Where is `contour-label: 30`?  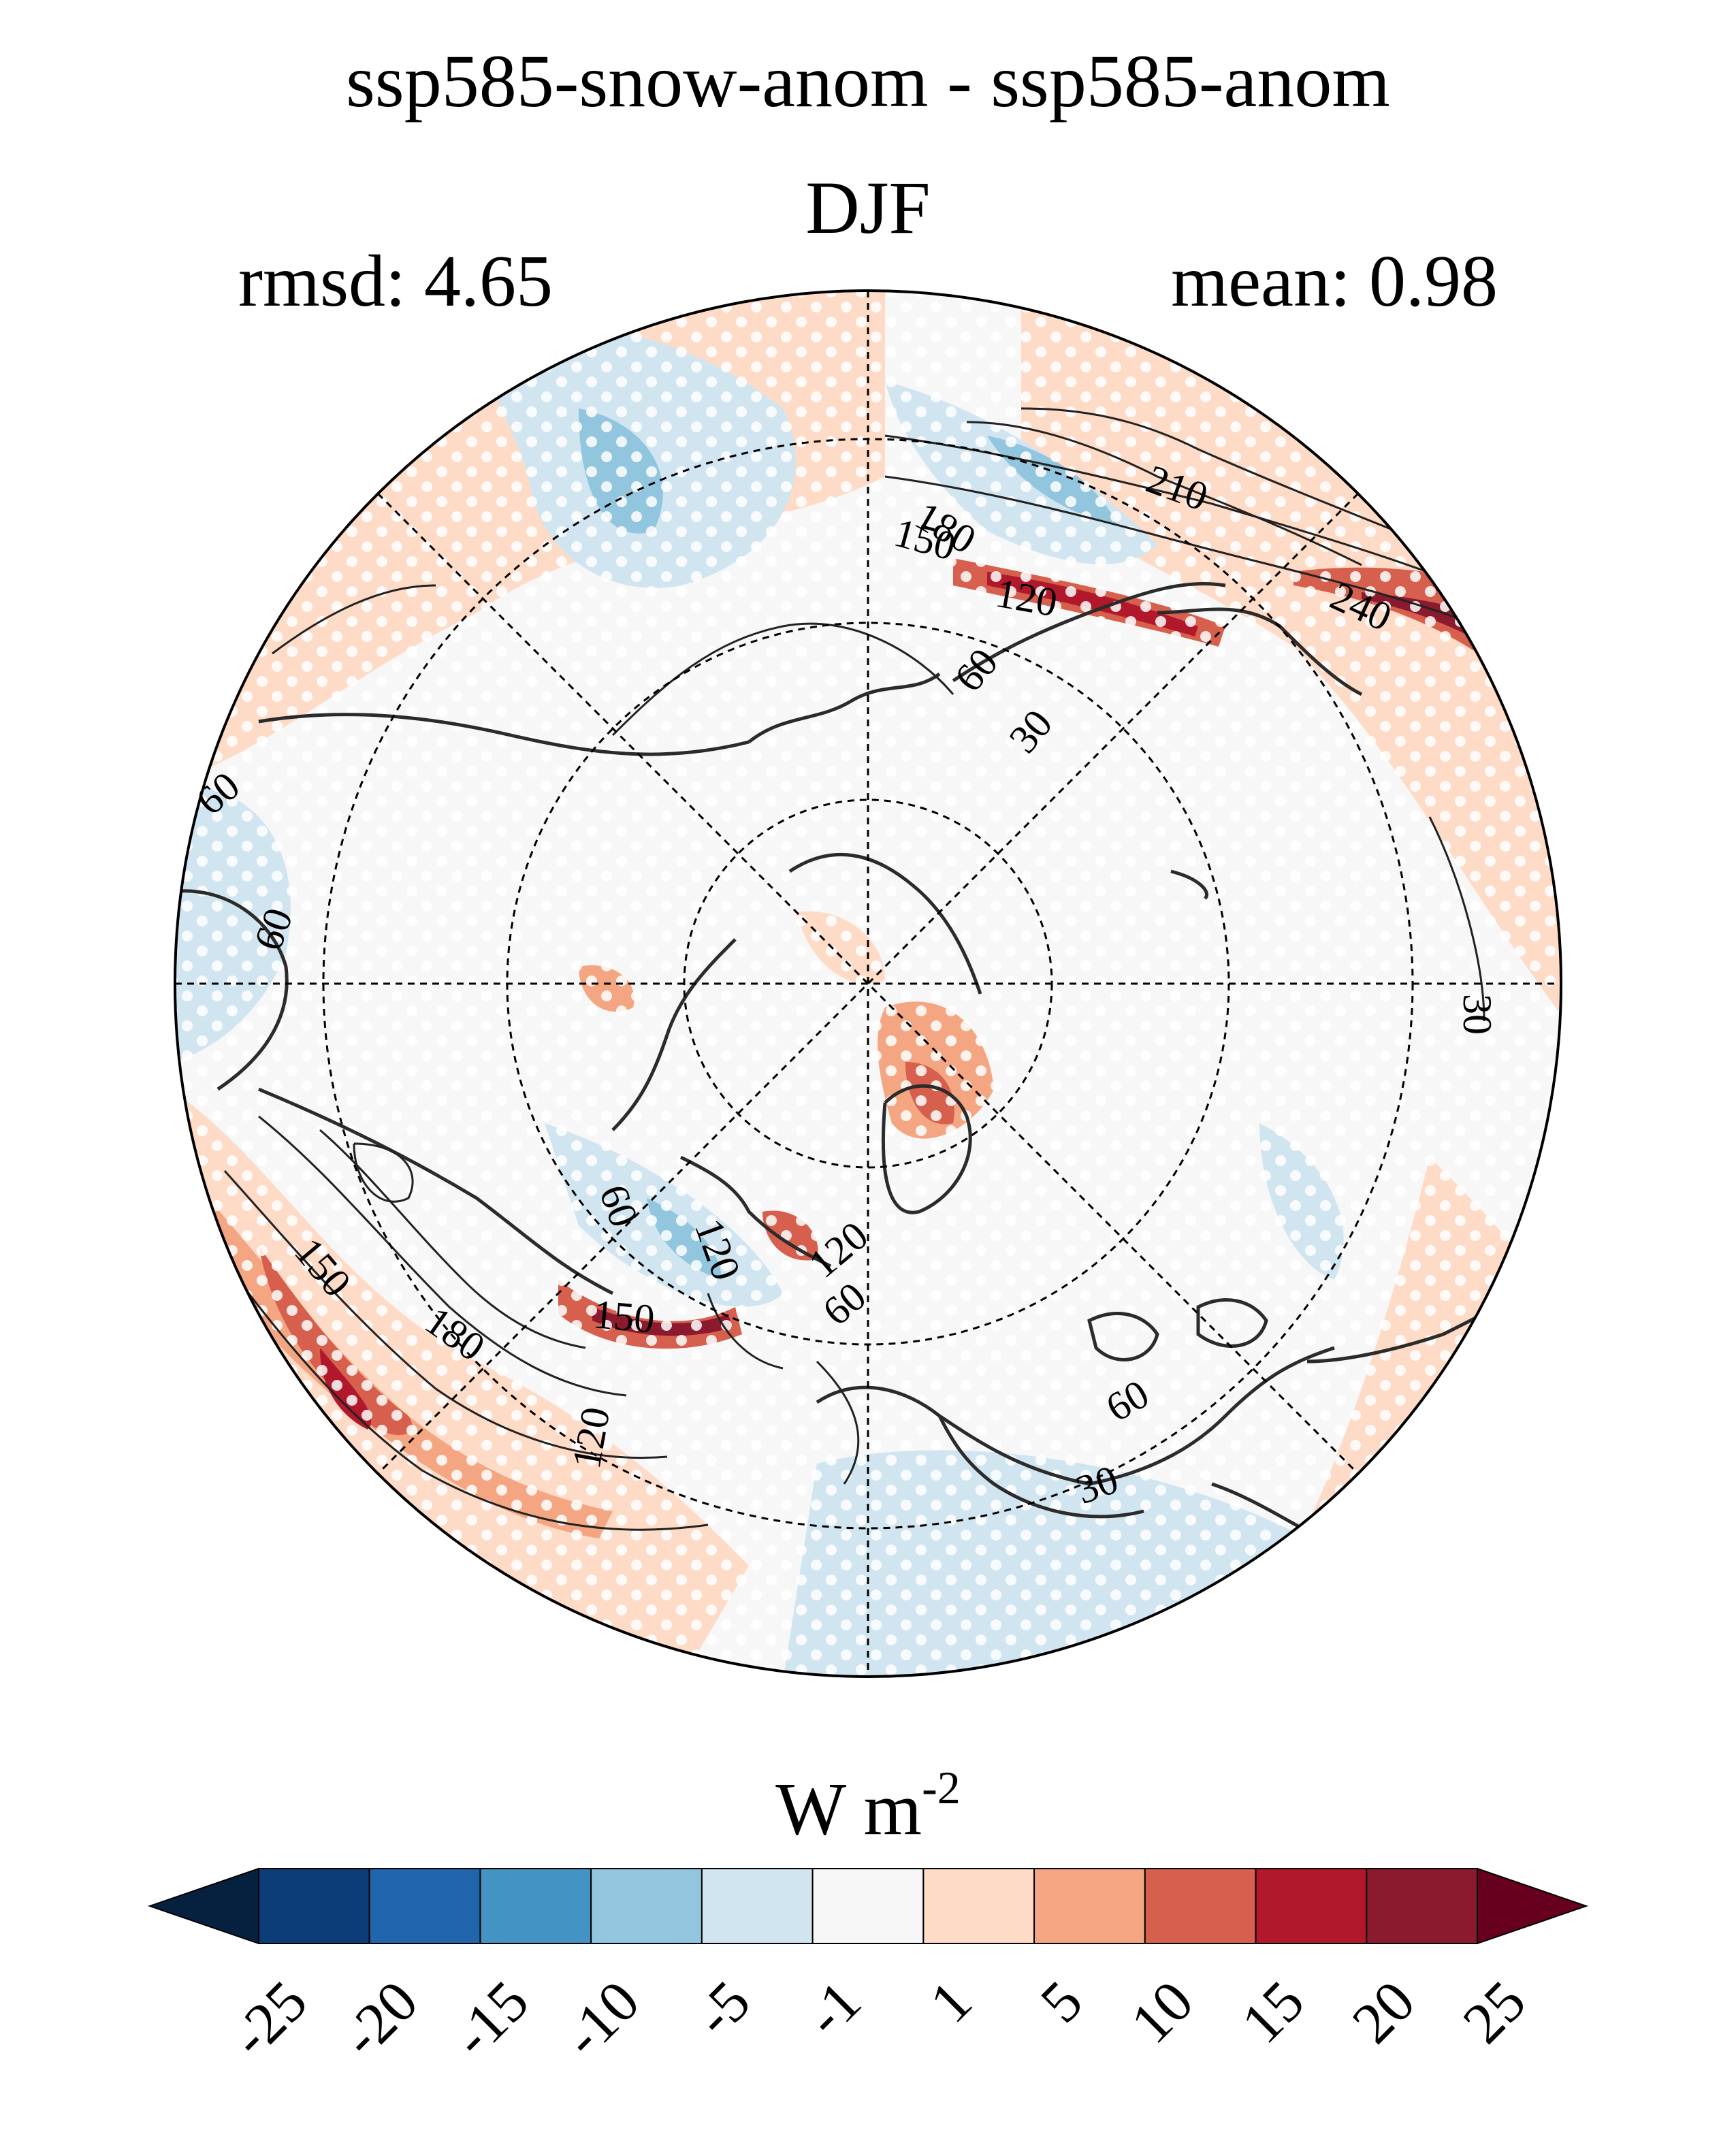 contour-label: 30 is located at coordinates (1477, 1014).